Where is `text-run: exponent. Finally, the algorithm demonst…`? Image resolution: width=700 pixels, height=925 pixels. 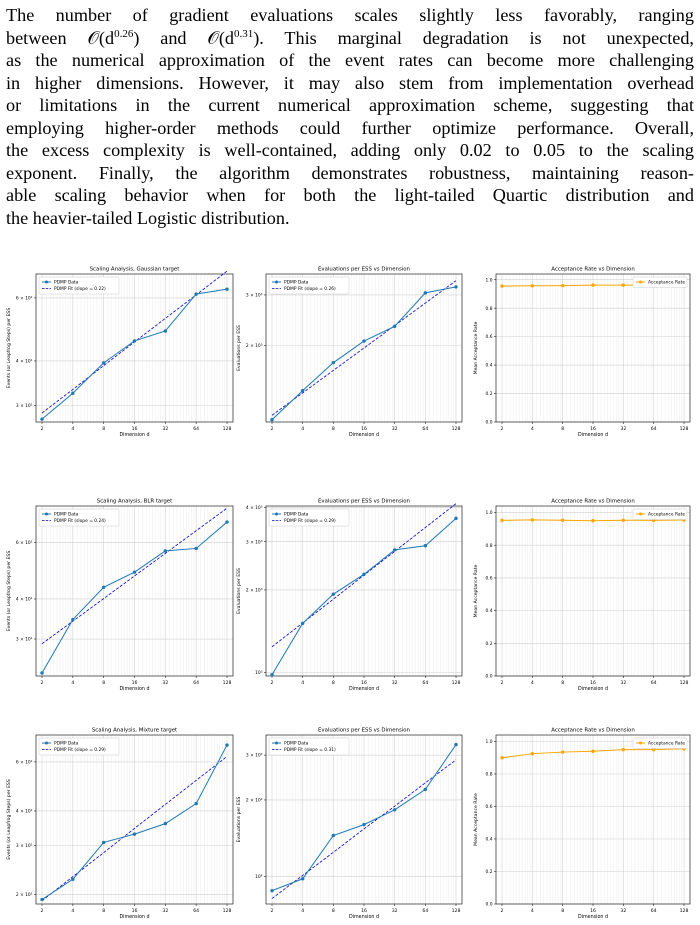 text-run: exponent. Finally, the algorithm demonst… is located at coordinates (350, 172).